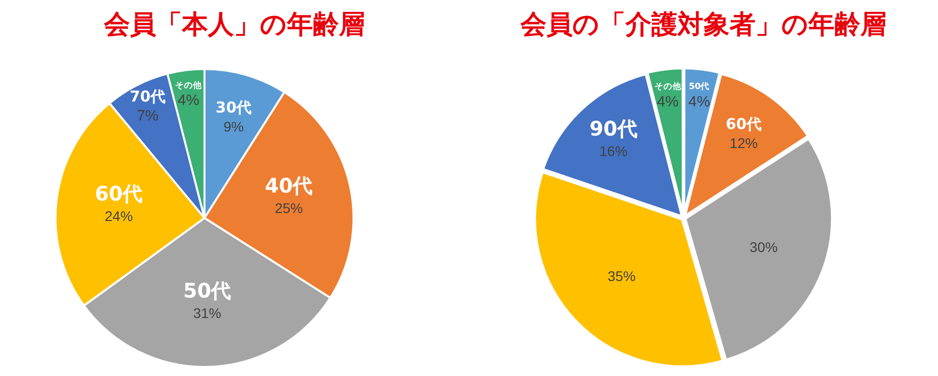 Image resolution: width=938 pixels, height=376 pixels. What do you see at coordinates (288, 208) in the screenshot?
I see `data-label: 25%` at bounding box center [288, 208].